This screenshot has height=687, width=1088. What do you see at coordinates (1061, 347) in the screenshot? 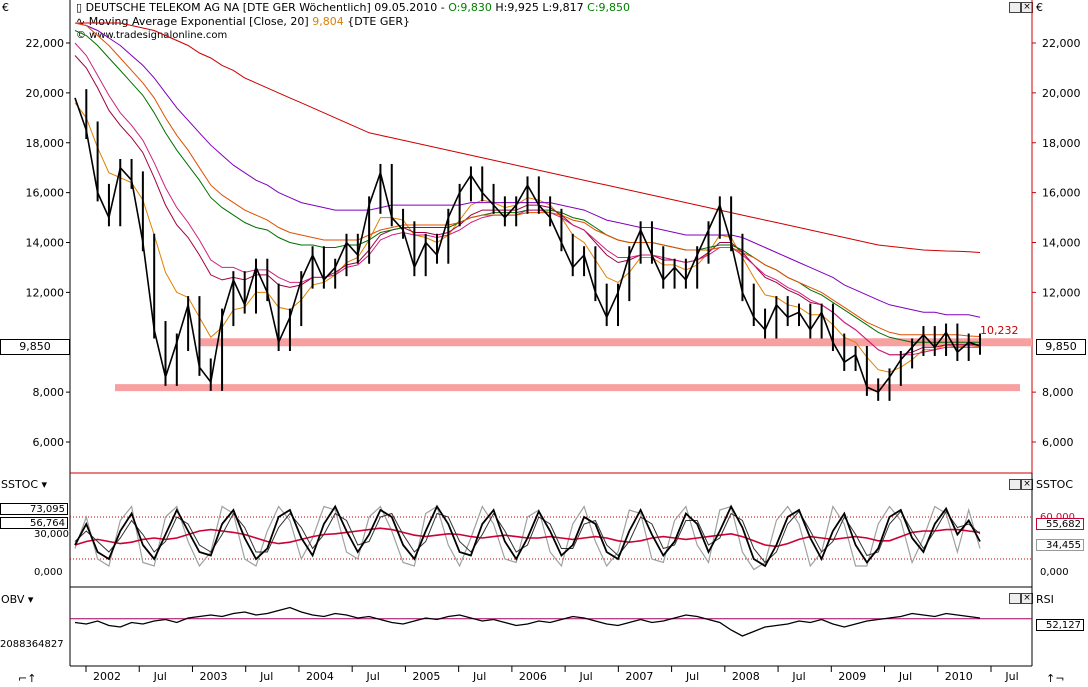
I see `price-tag-right: 9,850` at bounding box center [1061, 347].